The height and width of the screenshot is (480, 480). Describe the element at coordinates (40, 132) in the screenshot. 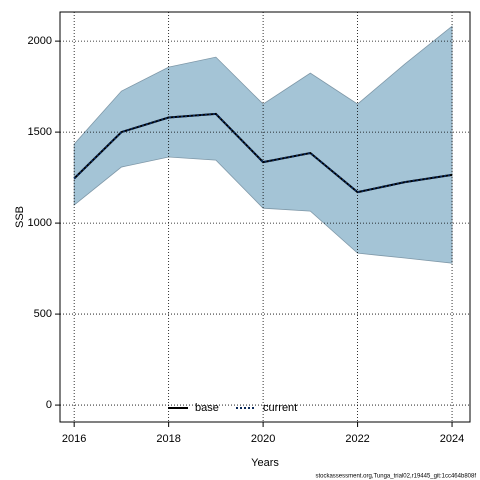

I see `y-tick-label: 1500` at that location.